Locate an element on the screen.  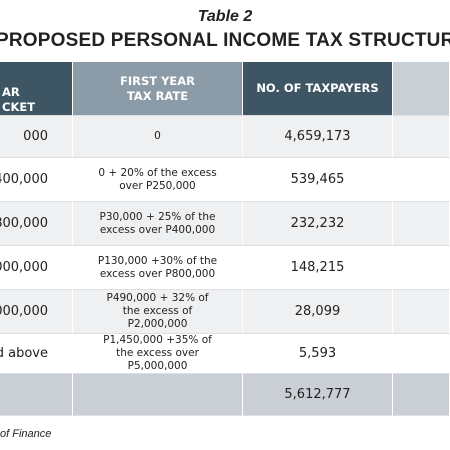
table-cell: 000 is located at coordinates (36, 137).